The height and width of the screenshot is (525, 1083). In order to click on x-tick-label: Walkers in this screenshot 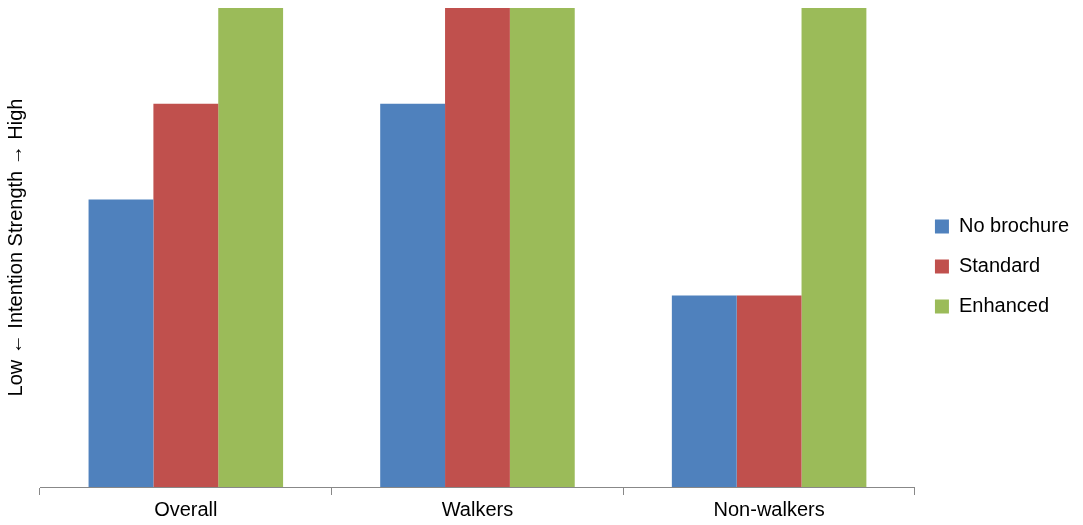, I will do `click(477, 508)`.